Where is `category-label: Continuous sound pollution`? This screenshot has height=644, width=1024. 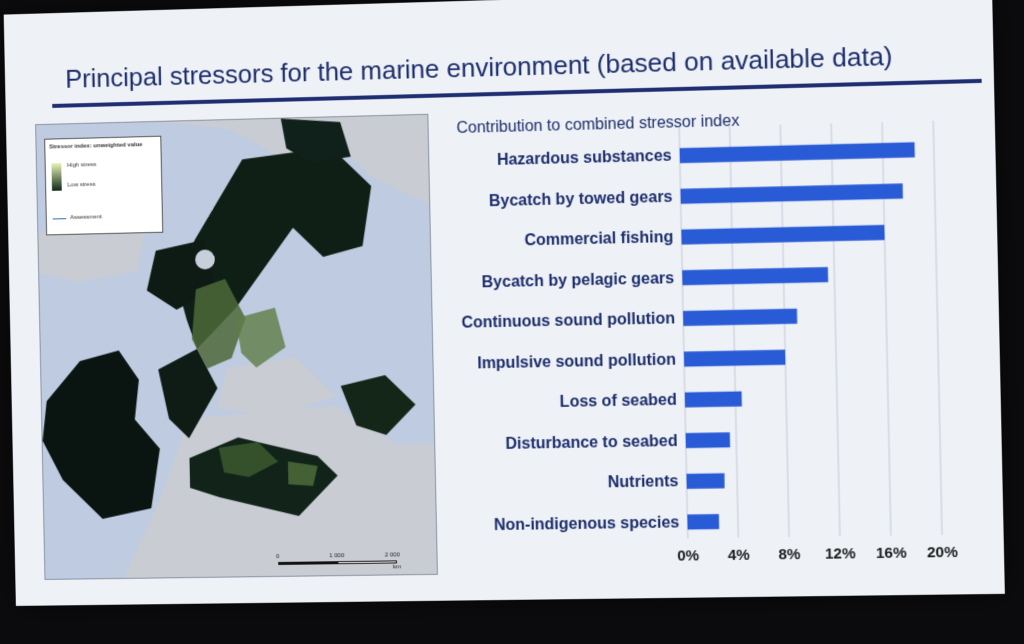 category-label: Continuous sound pollution is located at coordinates (568, 321).